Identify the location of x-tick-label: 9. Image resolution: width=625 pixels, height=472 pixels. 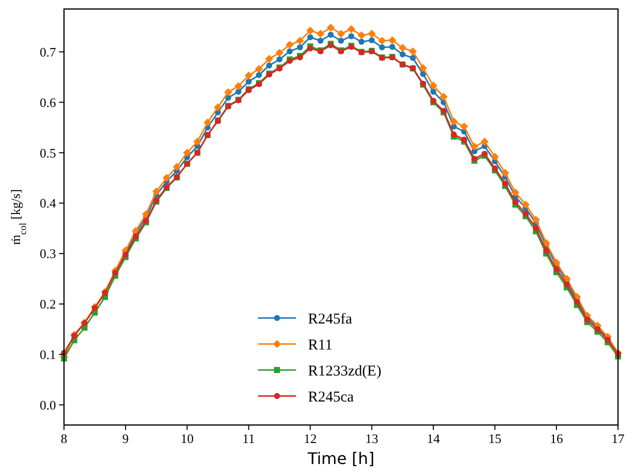
(125, 438).